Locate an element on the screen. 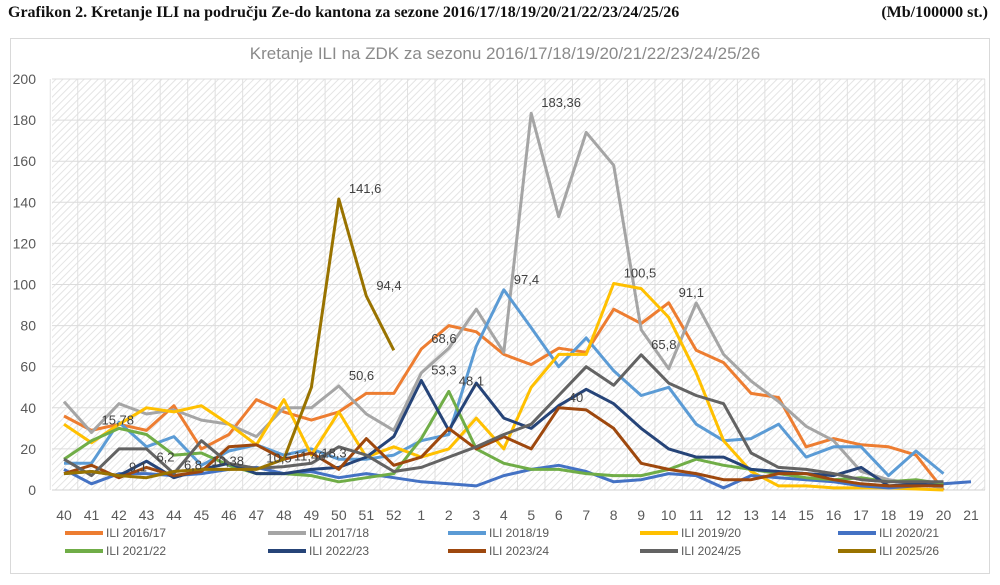 Image resolution: width=1000 pixels, height=585 pixels. y-tick-label: 20 is located at coordinates (28, 449).